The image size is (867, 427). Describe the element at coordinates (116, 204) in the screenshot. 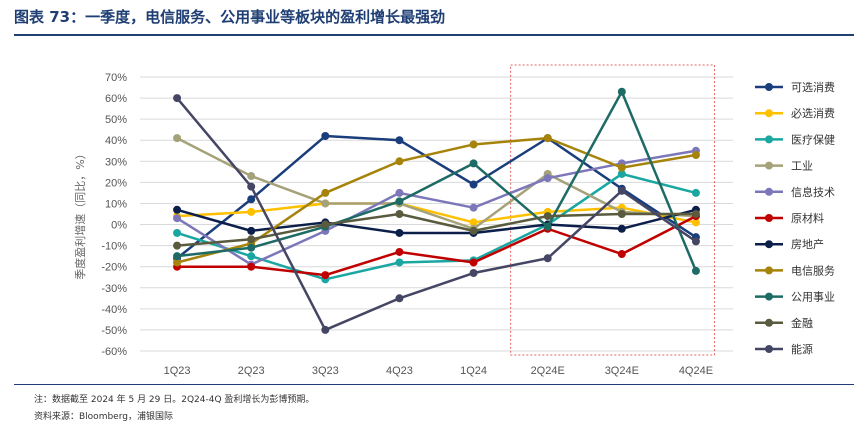

I see `y-tick-label: 10%` at that location.